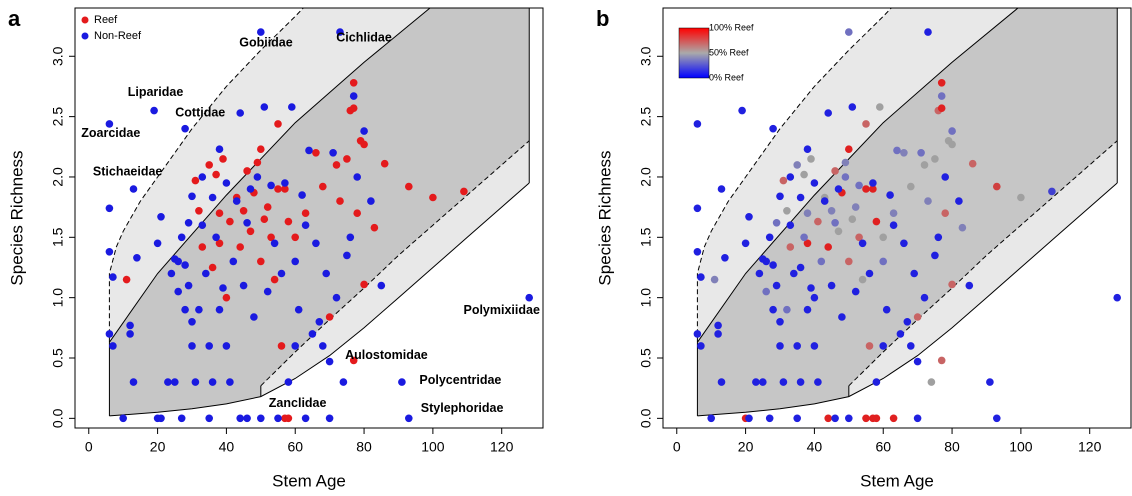 Image resolution: width=1132 pixels, height=496 pixels. What do you see at coordinates (156, 92) in the screenshot?
I see `annotation: Liparidae` at bounding box center [156, 92].